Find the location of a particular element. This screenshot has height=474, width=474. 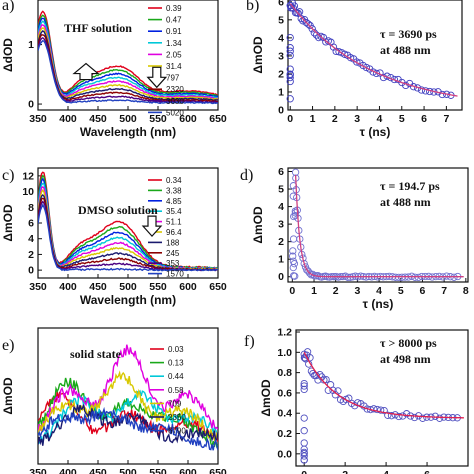

panel-letter: f) is located at coordinates (249, 341).